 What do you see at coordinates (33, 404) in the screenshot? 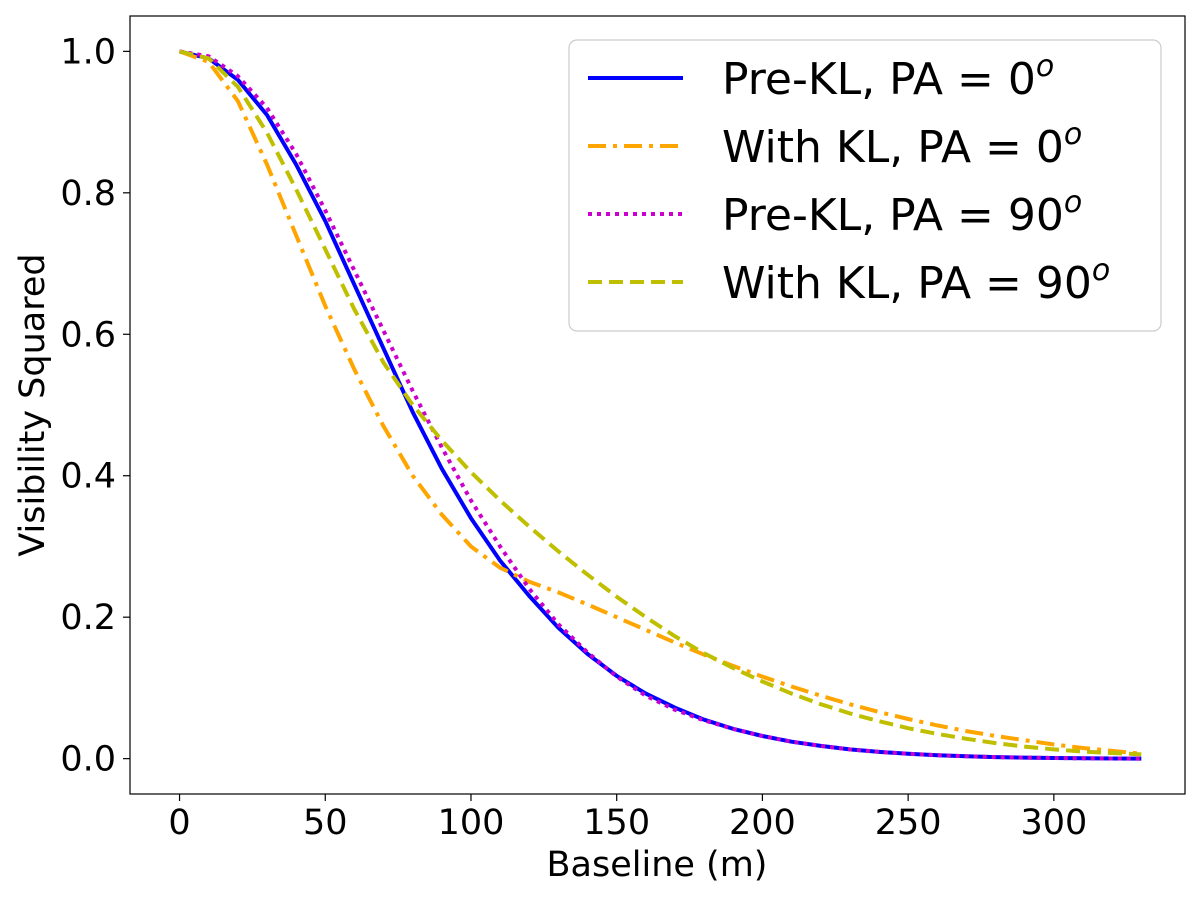
I see `y-axis-label: Visibility Squared` at bounding box center [33, 404].